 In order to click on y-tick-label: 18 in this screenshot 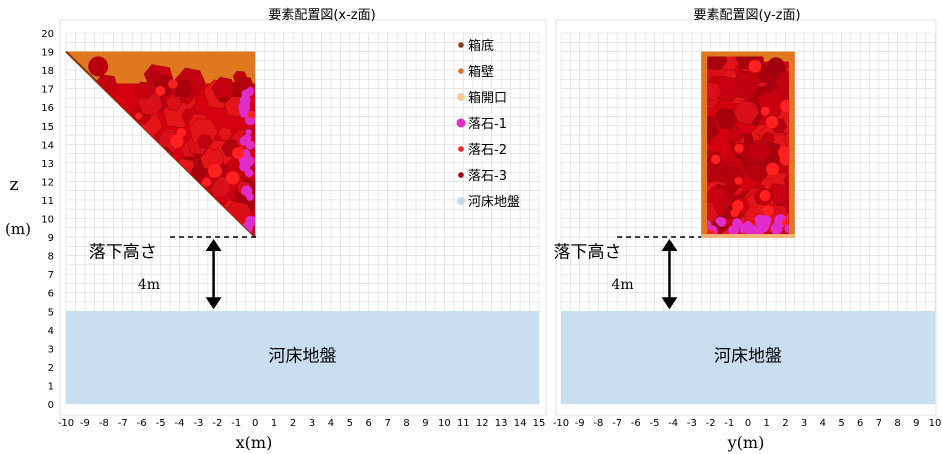, I will do `click(47, 71)`.